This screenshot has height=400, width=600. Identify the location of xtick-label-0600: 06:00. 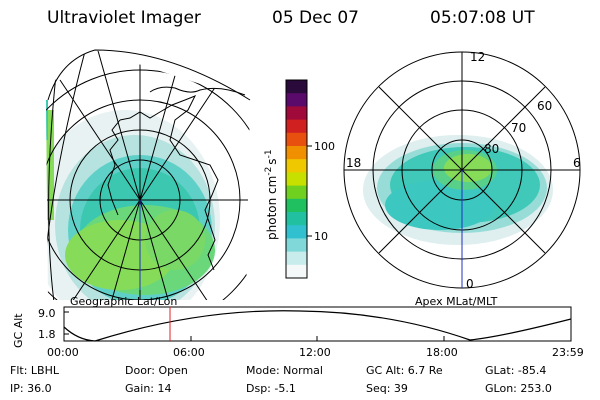
(189, 352).